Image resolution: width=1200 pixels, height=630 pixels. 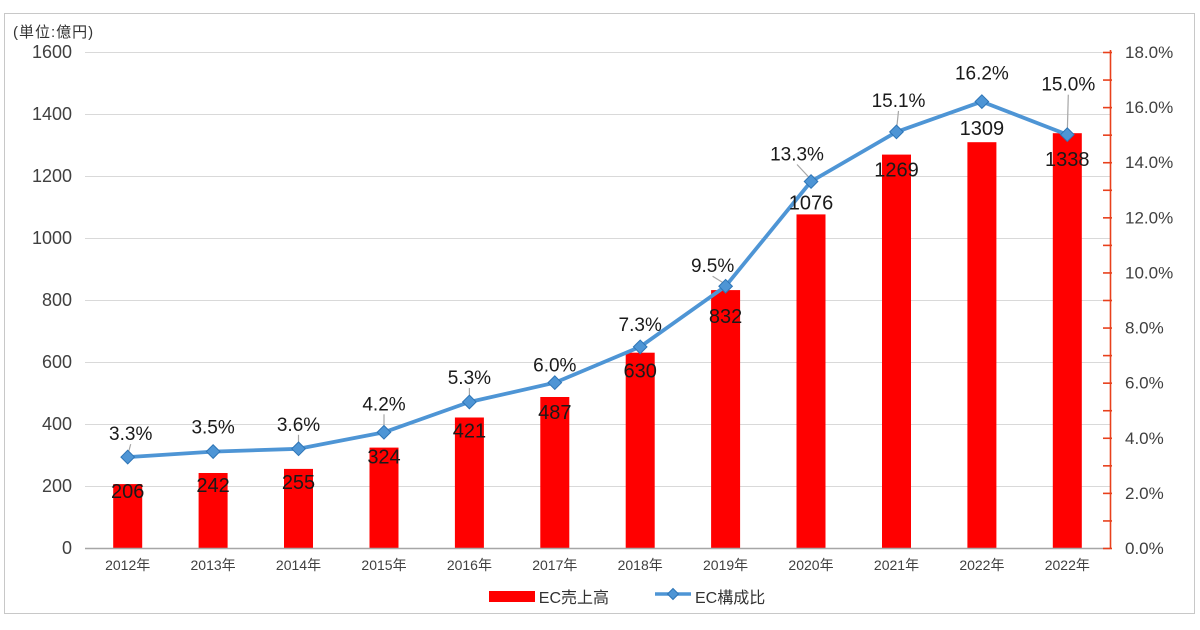 What do you see at coordinates (613, 596) in the screenshot?
I see `legend: EC売上高 EC構成比` at bounding box center [613, 596].